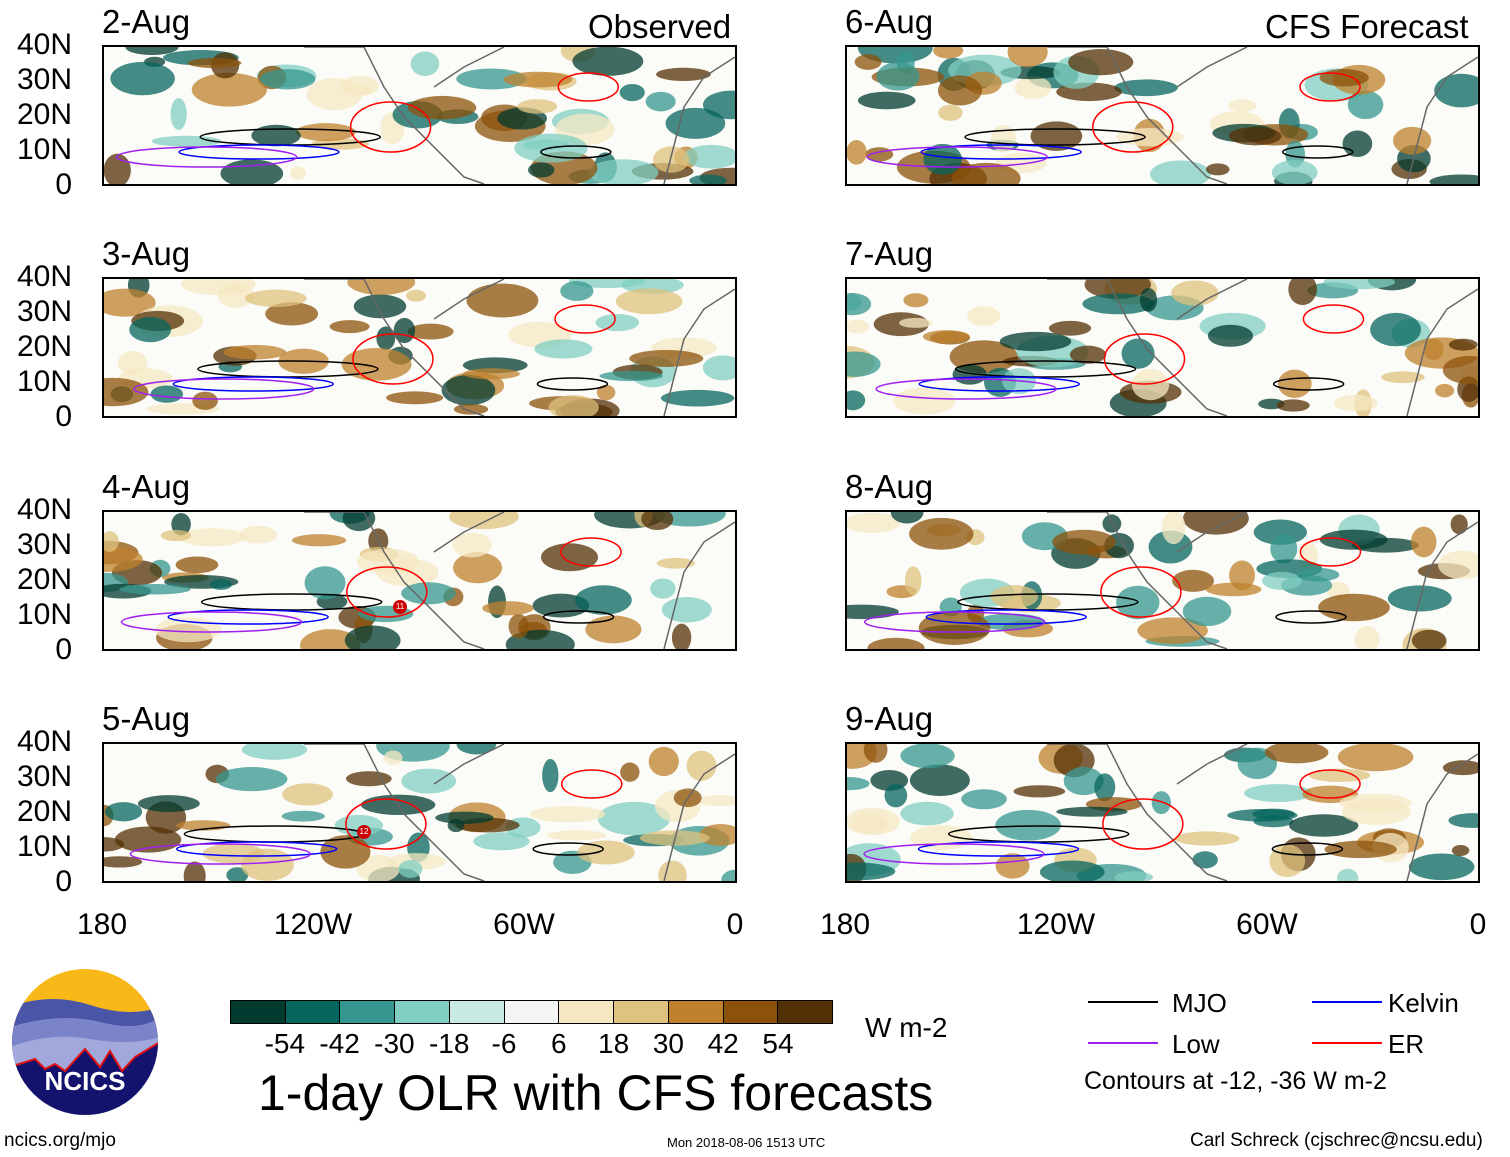 The width and height of the screenshot is (1510, 1157). Describe the element at coordinates (559, 1043) in the screenshot. I see `colorbar-tick-label: 6` at that location.